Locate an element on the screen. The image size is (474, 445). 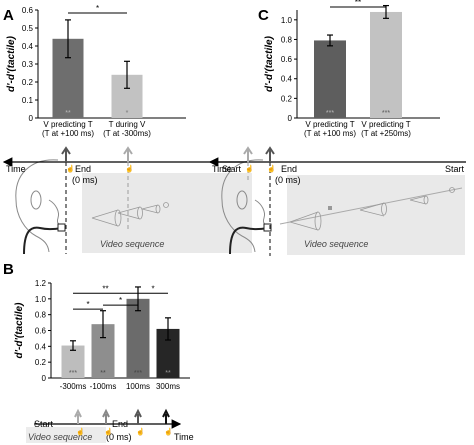
bar-significance-label: * is located at coordinates (127, 113).